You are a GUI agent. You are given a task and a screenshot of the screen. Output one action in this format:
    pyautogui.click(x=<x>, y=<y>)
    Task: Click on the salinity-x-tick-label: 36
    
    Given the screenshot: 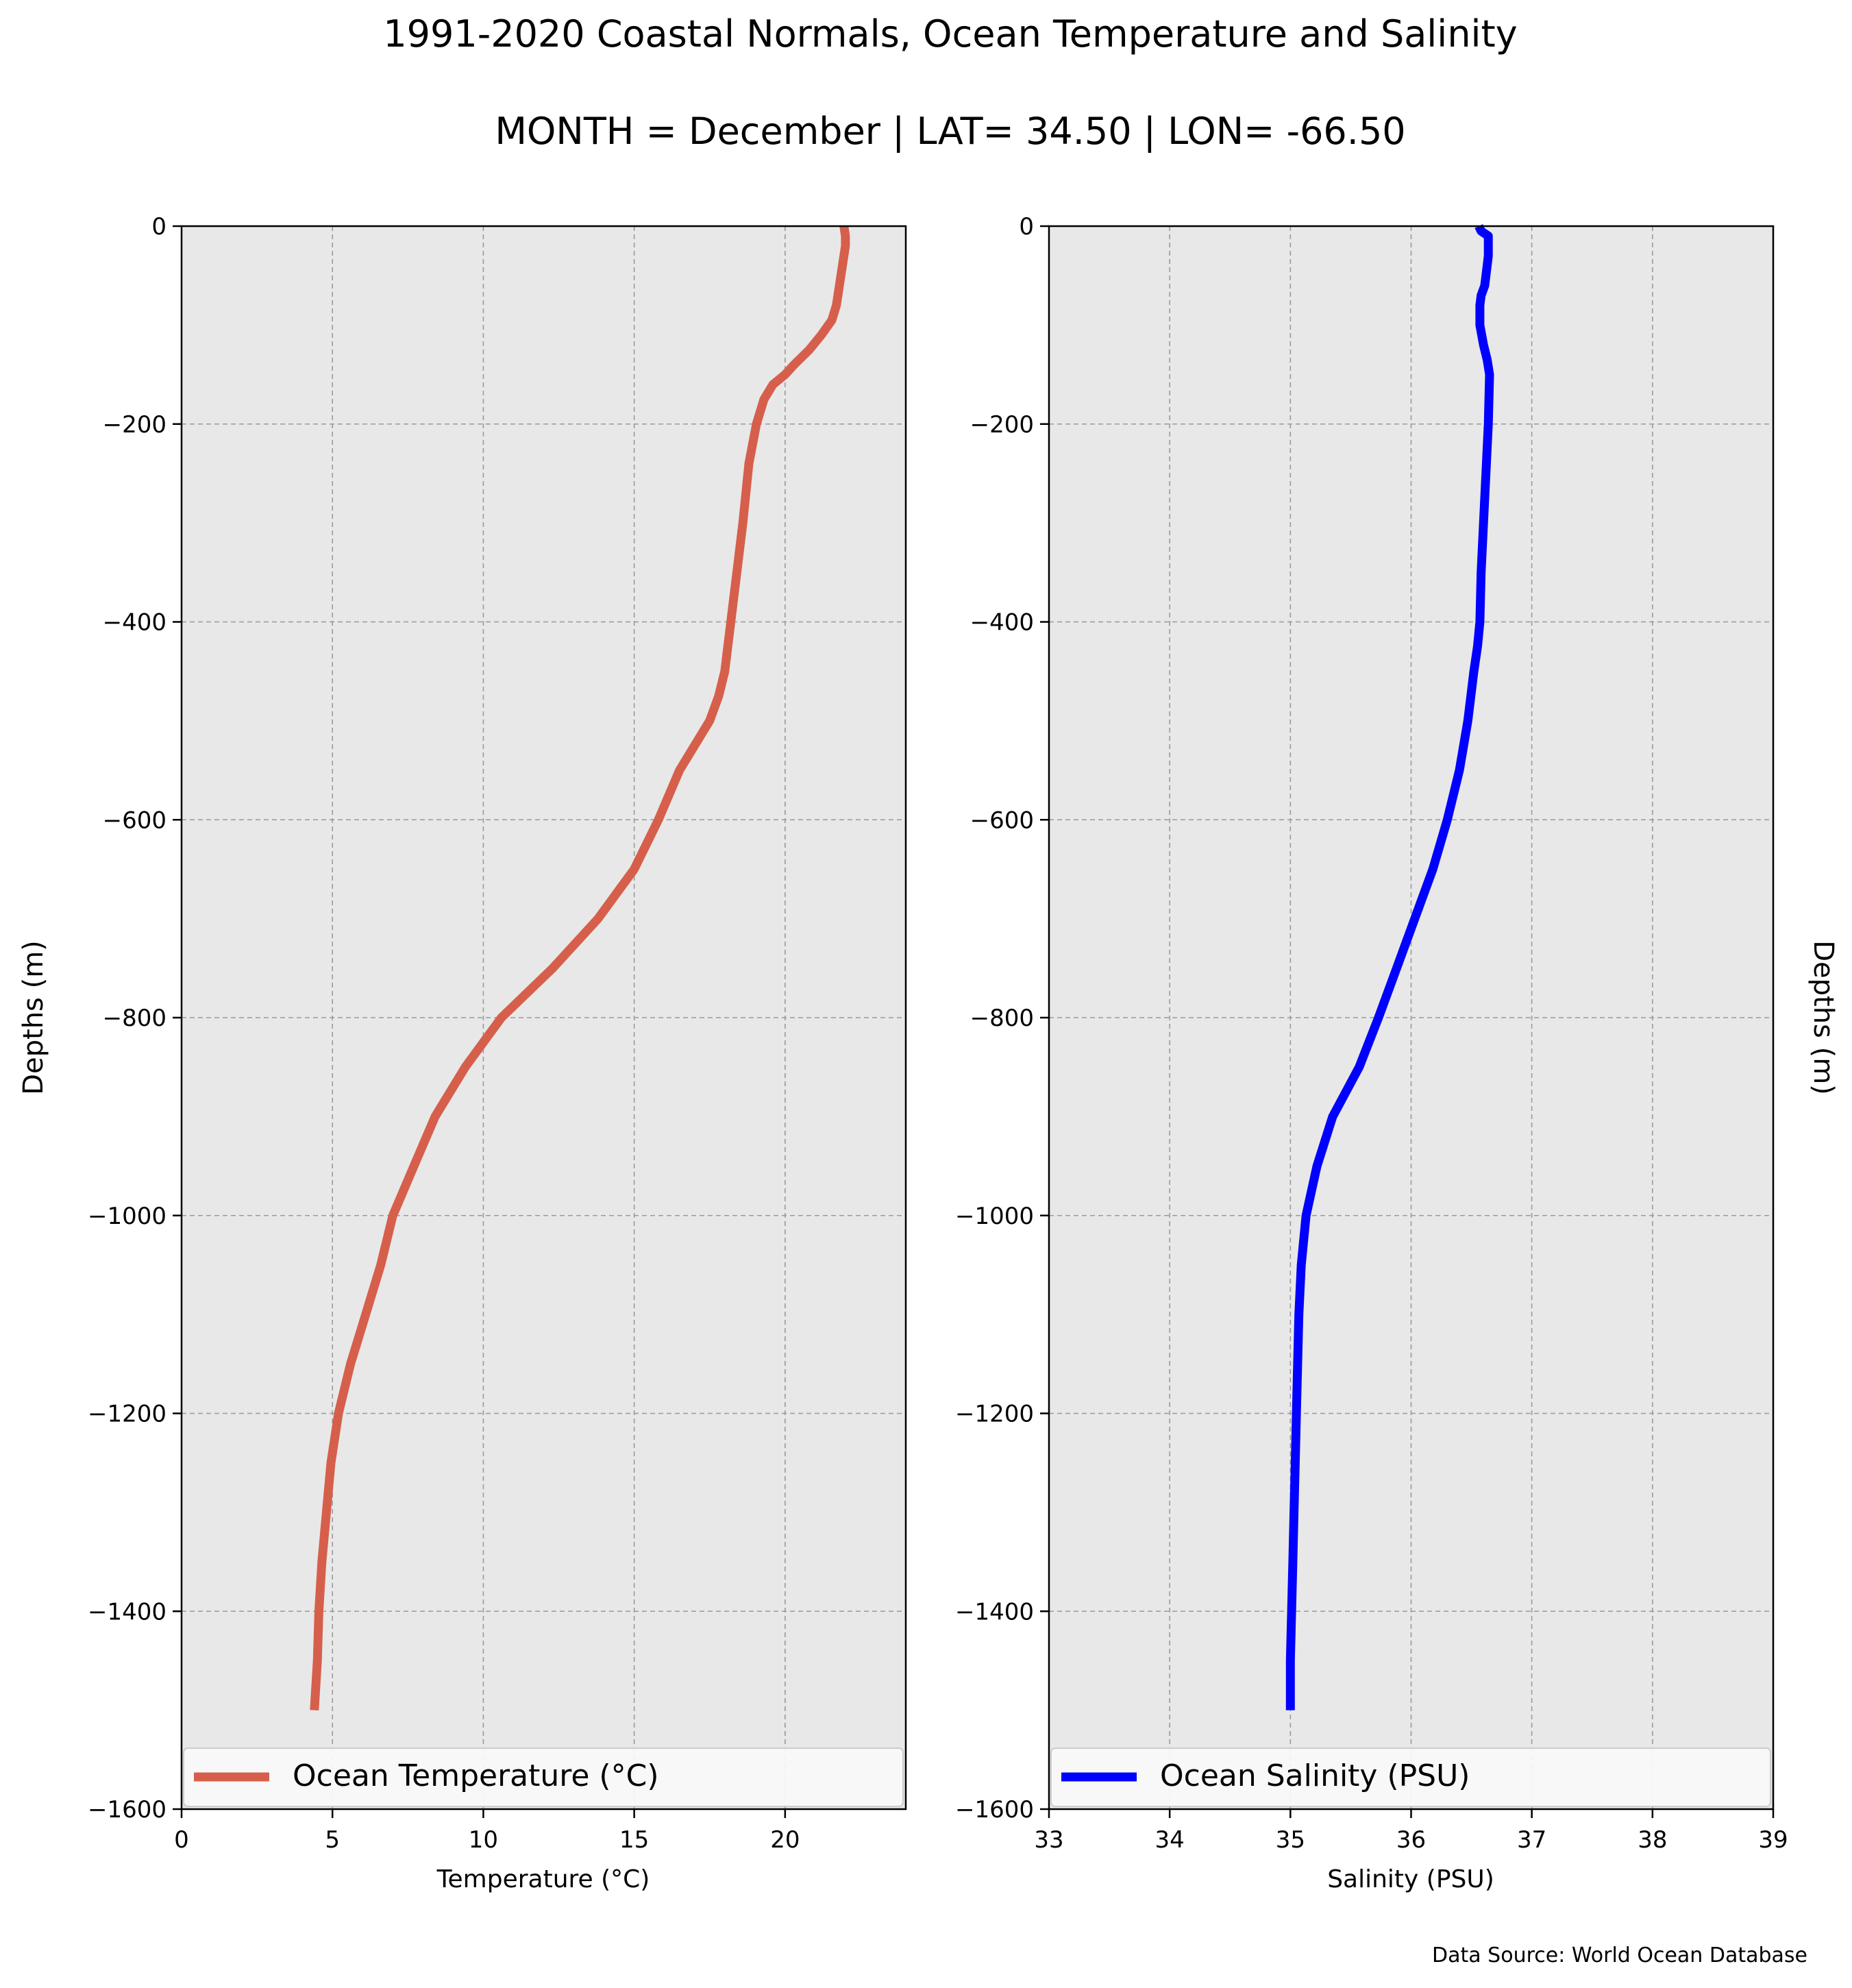 What is the action you would take?
    pyautogui.click(x=1411, y=1840)
    